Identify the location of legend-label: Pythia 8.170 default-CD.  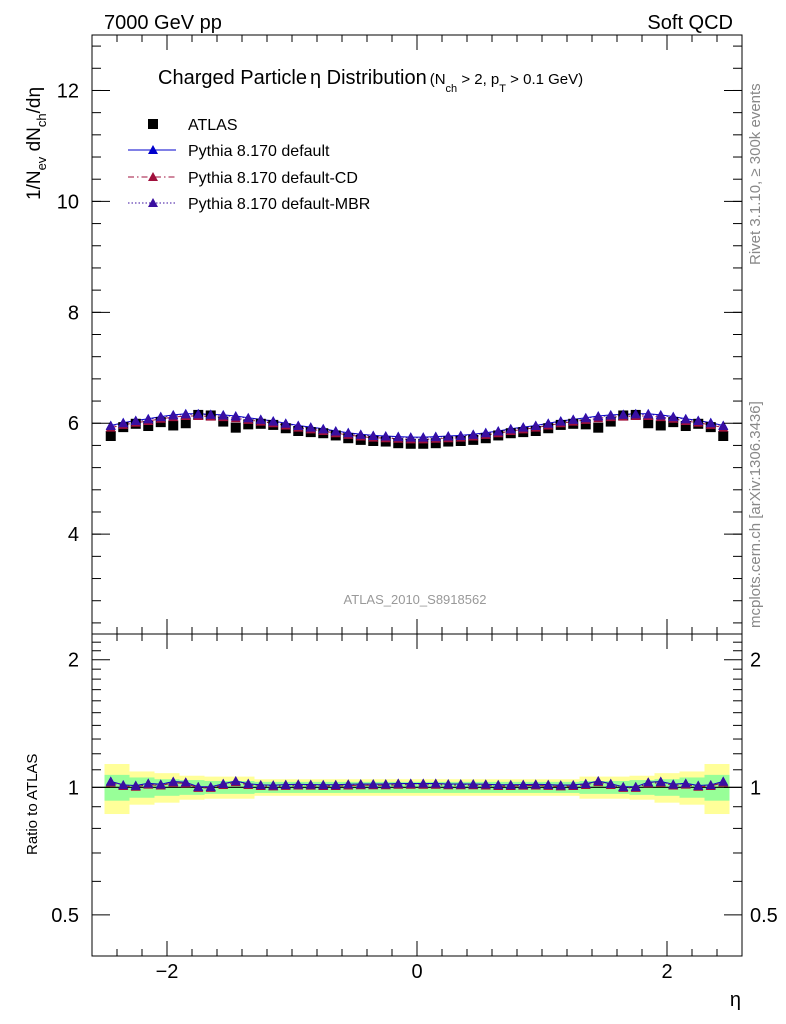
(273, 178).